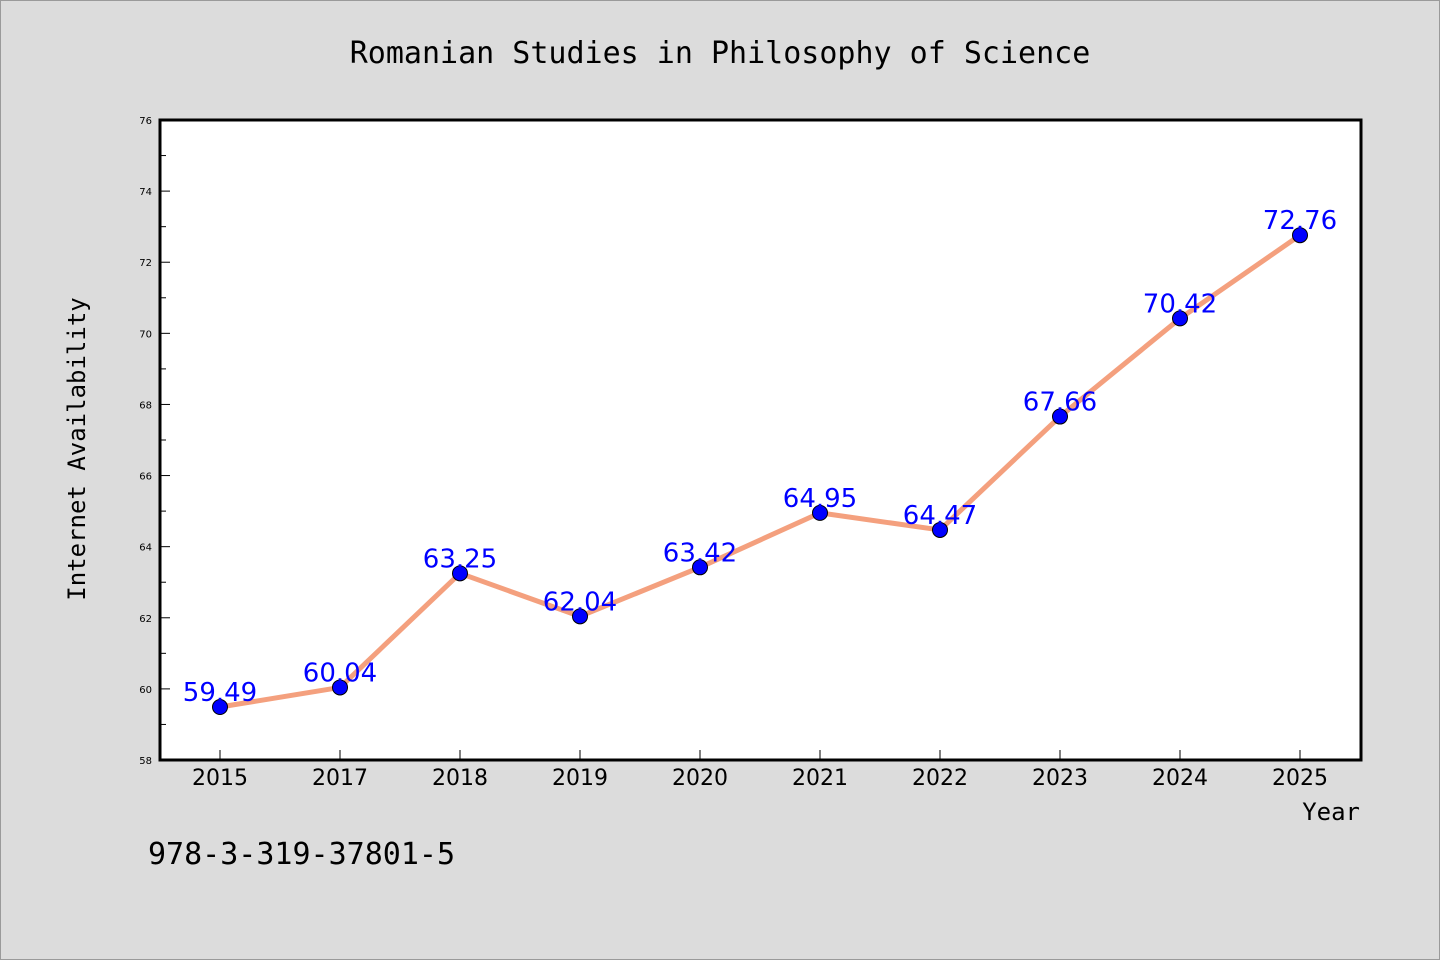  What do you see at coordinates (145, 619) in the screenshot?
I see `y-tick-label: 62` at bounding box center [145, 619].